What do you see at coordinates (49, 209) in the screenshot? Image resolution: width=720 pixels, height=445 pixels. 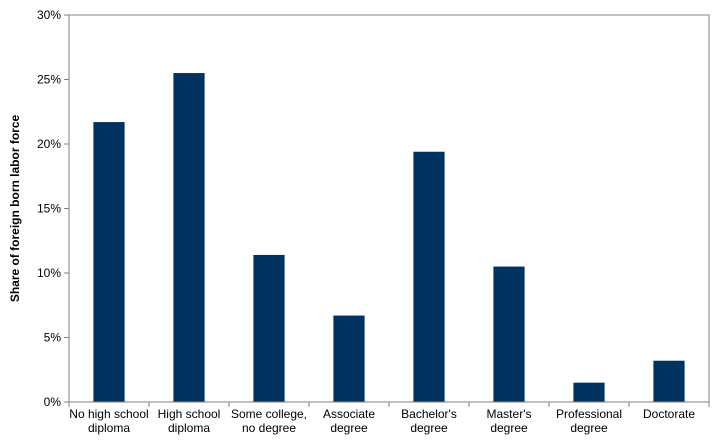 I see `y-tick-label: 15%` at bounding box center [49, 209].